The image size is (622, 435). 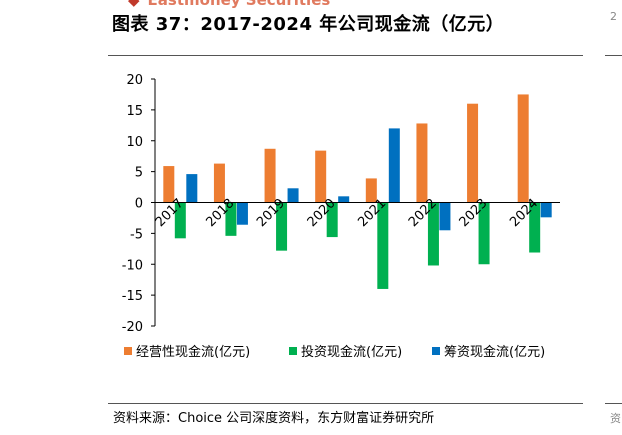 I want to click on y-tick-label: -5, so click(x=136, y=234).